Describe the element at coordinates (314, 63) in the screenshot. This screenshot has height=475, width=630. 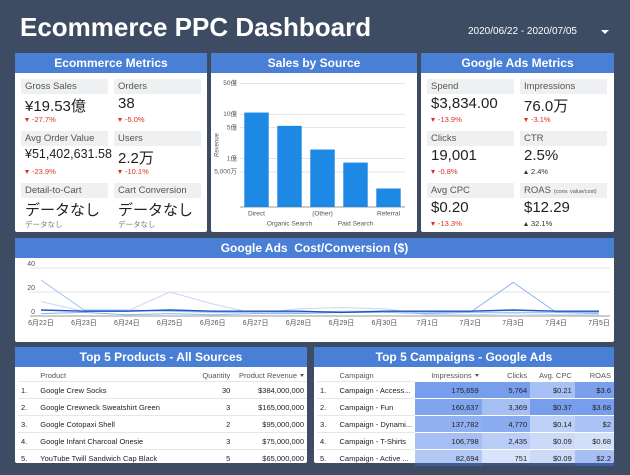
I see `panel-title: Sales by Source` at that location.